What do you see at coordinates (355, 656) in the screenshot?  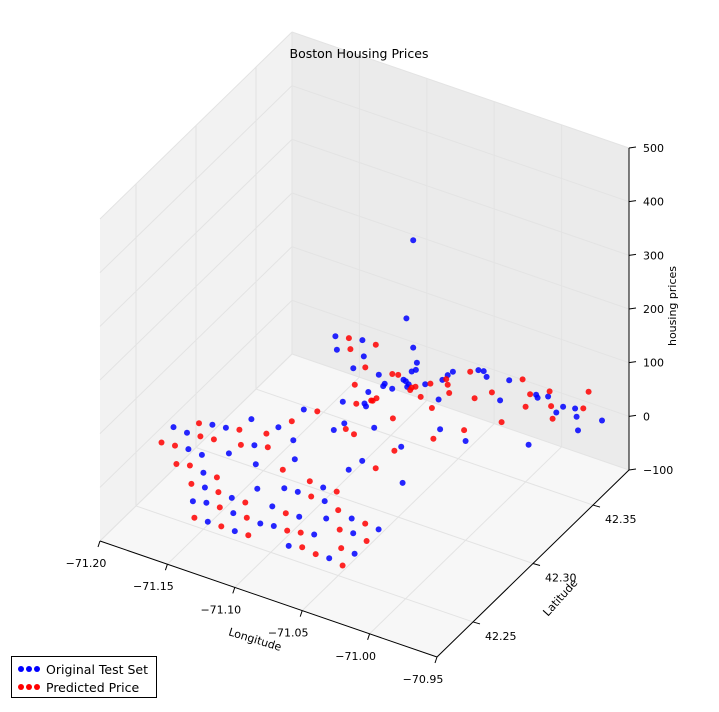 I see `x-tick-label: −71.00` at bounding box center [355, 656].